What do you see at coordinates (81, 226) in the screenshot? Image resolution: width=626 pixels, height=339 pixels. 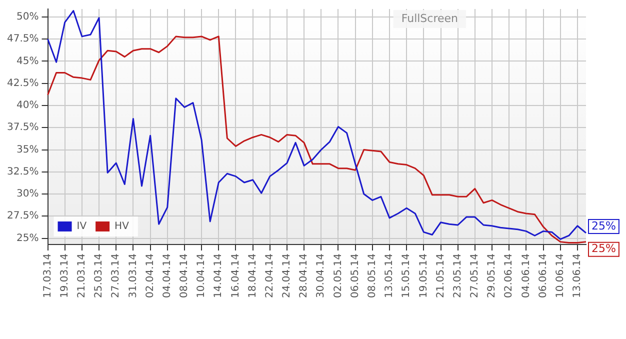 I see `legend-label: IV` at bounding box center [81, 226].